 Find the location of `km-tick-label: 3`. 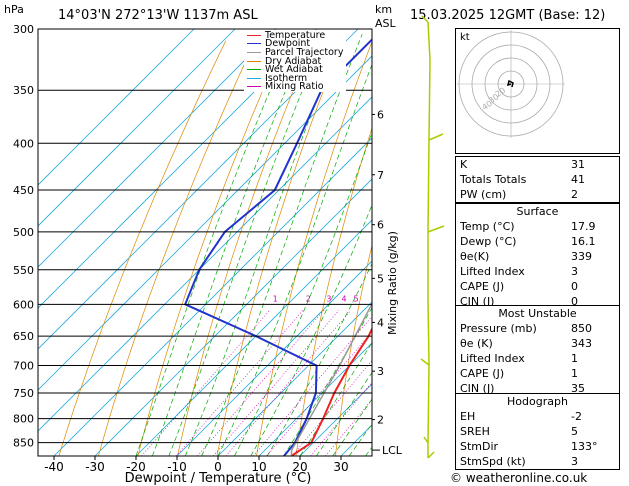

km-tick-label: 3 is located at coordinates (380, 371).